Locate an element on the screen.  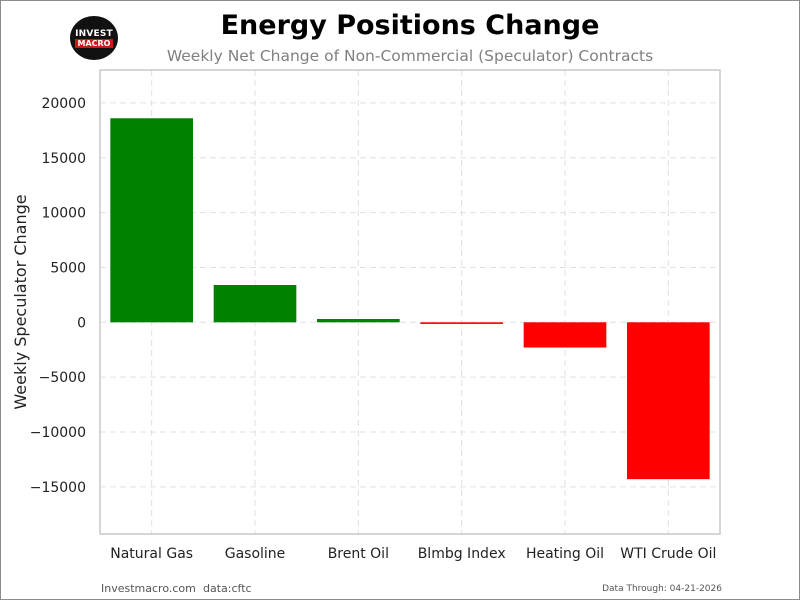
logo-text-bottom: MACRO is located at coordinates (94, 43).